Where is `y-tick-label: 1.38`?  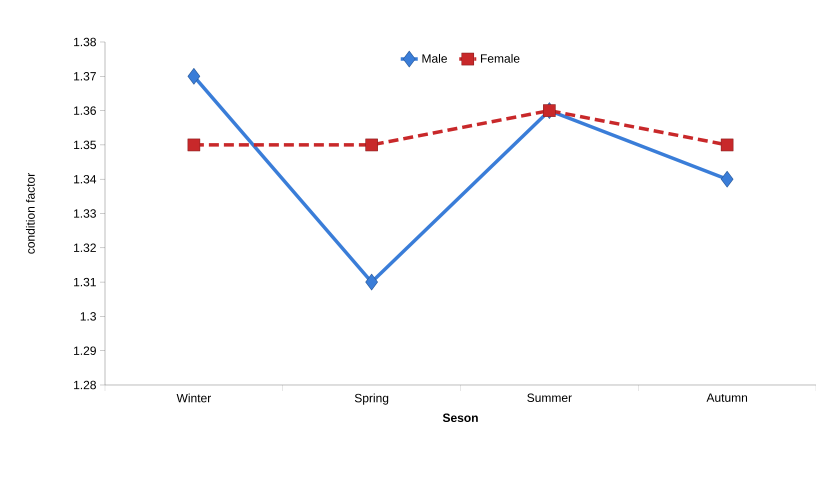 y-tick-label: 1.38 is located at coordinates (85, 42).